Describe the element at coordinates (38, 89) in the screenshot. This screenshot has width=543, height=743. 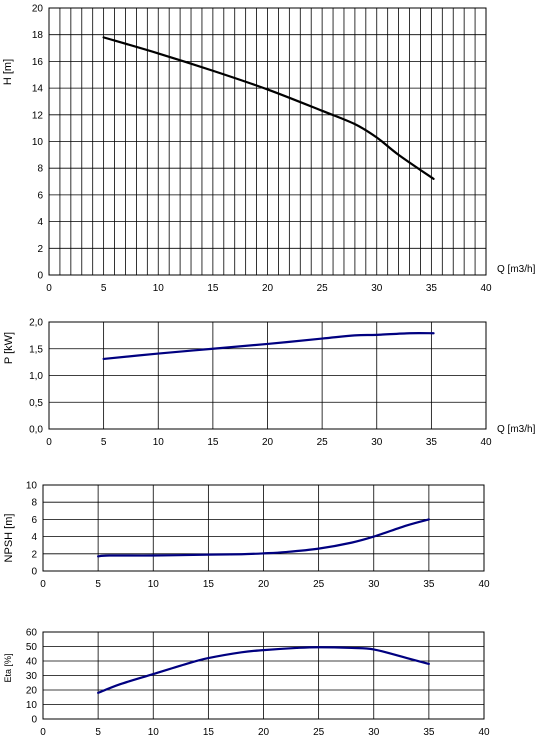
I see `y-tick-label: 14` at that location.